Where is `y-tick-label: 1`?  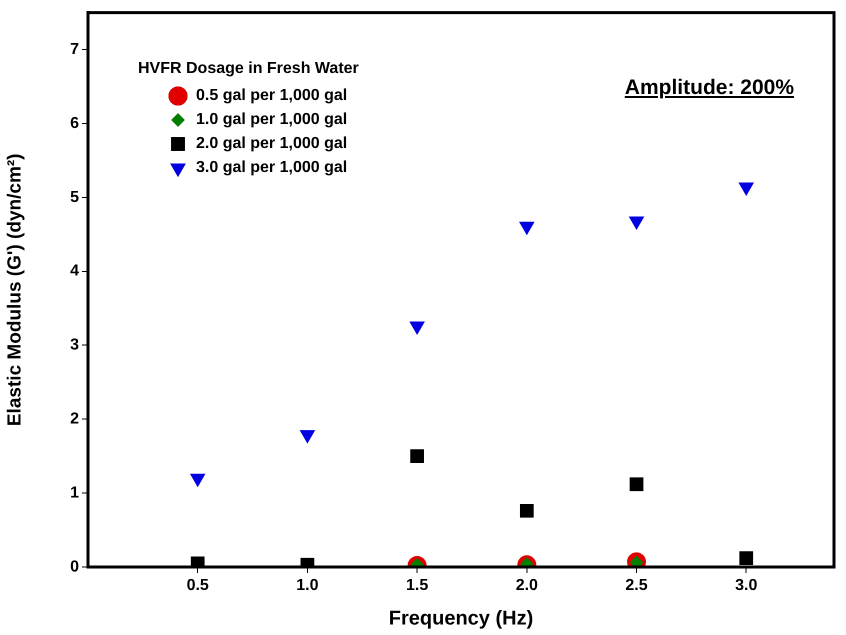 y-tick-label: 1 is located at coordinates (75, 493).